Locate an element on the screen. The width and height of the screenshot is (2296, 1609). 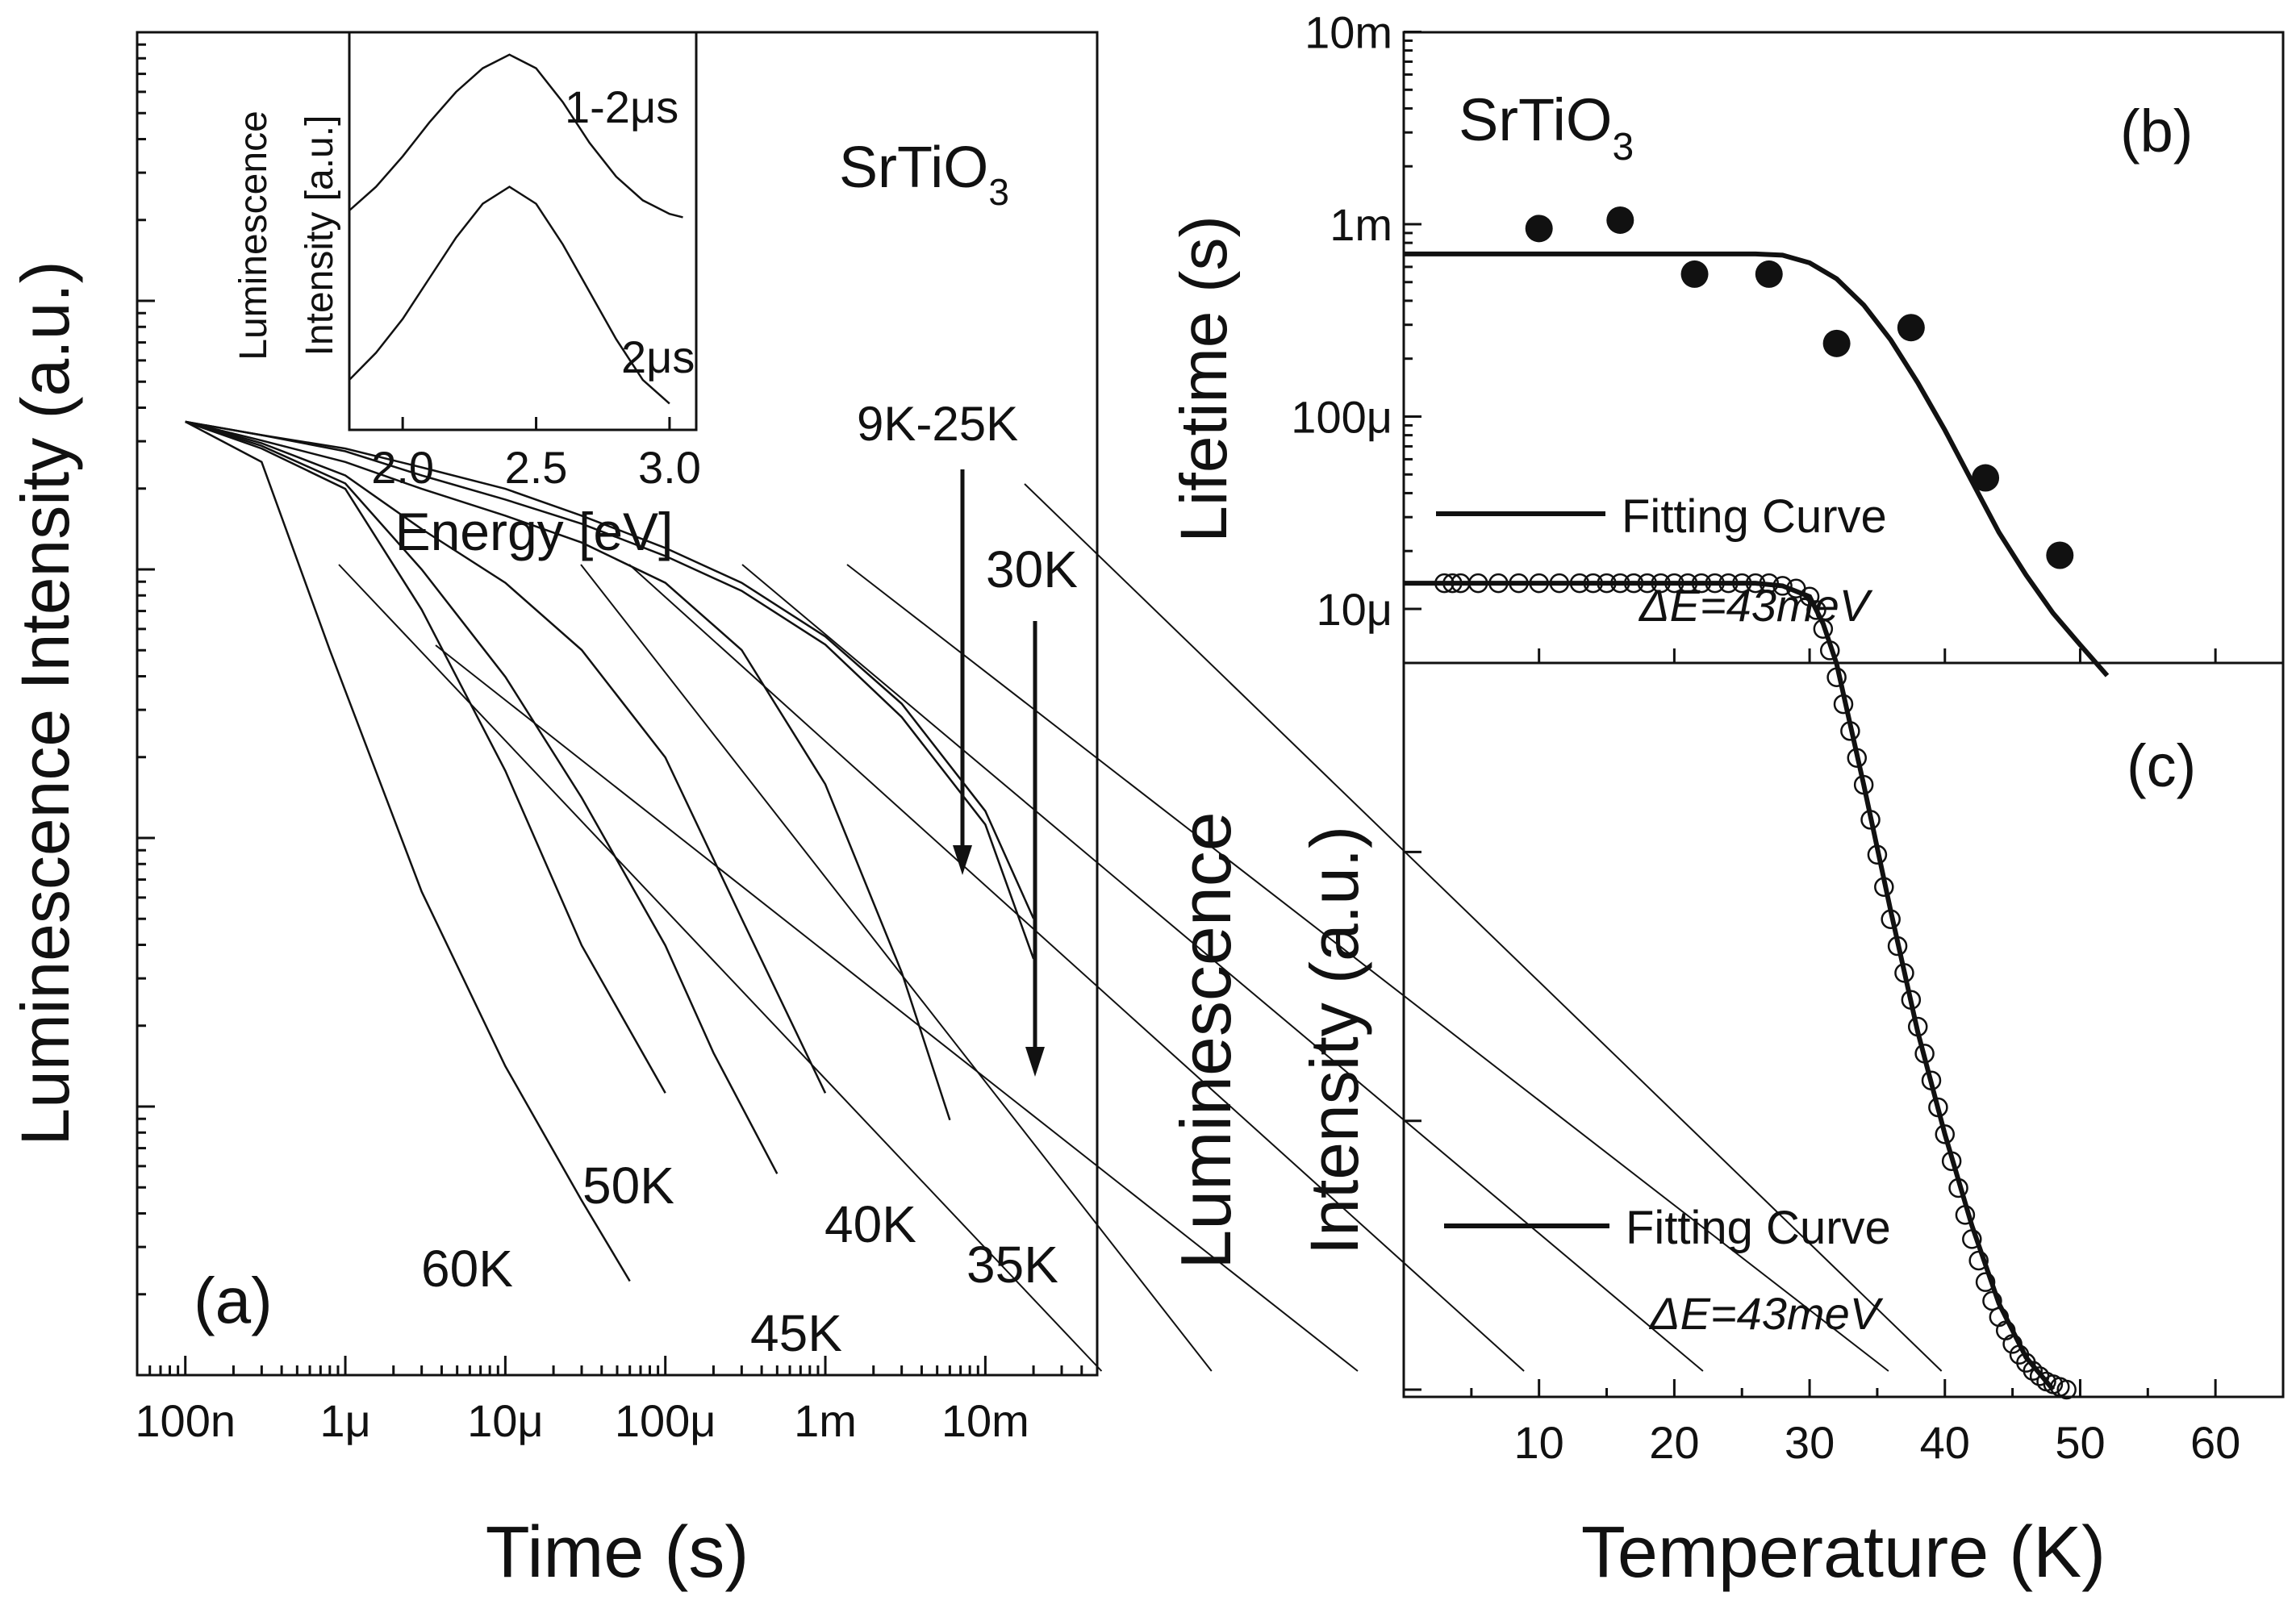
panel-b-material: SrTiO3 is located at coordinates (1546, 127).